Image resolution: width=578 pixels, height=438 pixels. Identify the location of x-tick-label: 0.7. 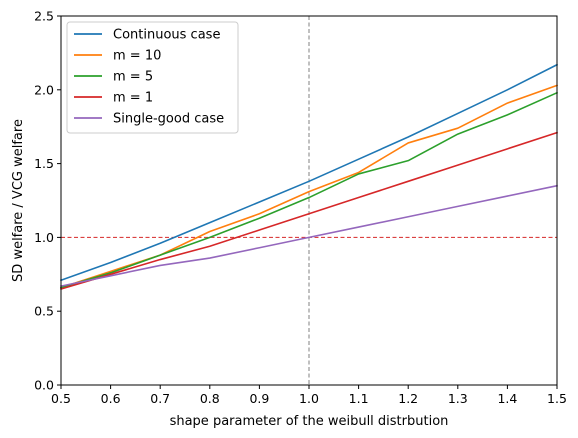
(160, 398).